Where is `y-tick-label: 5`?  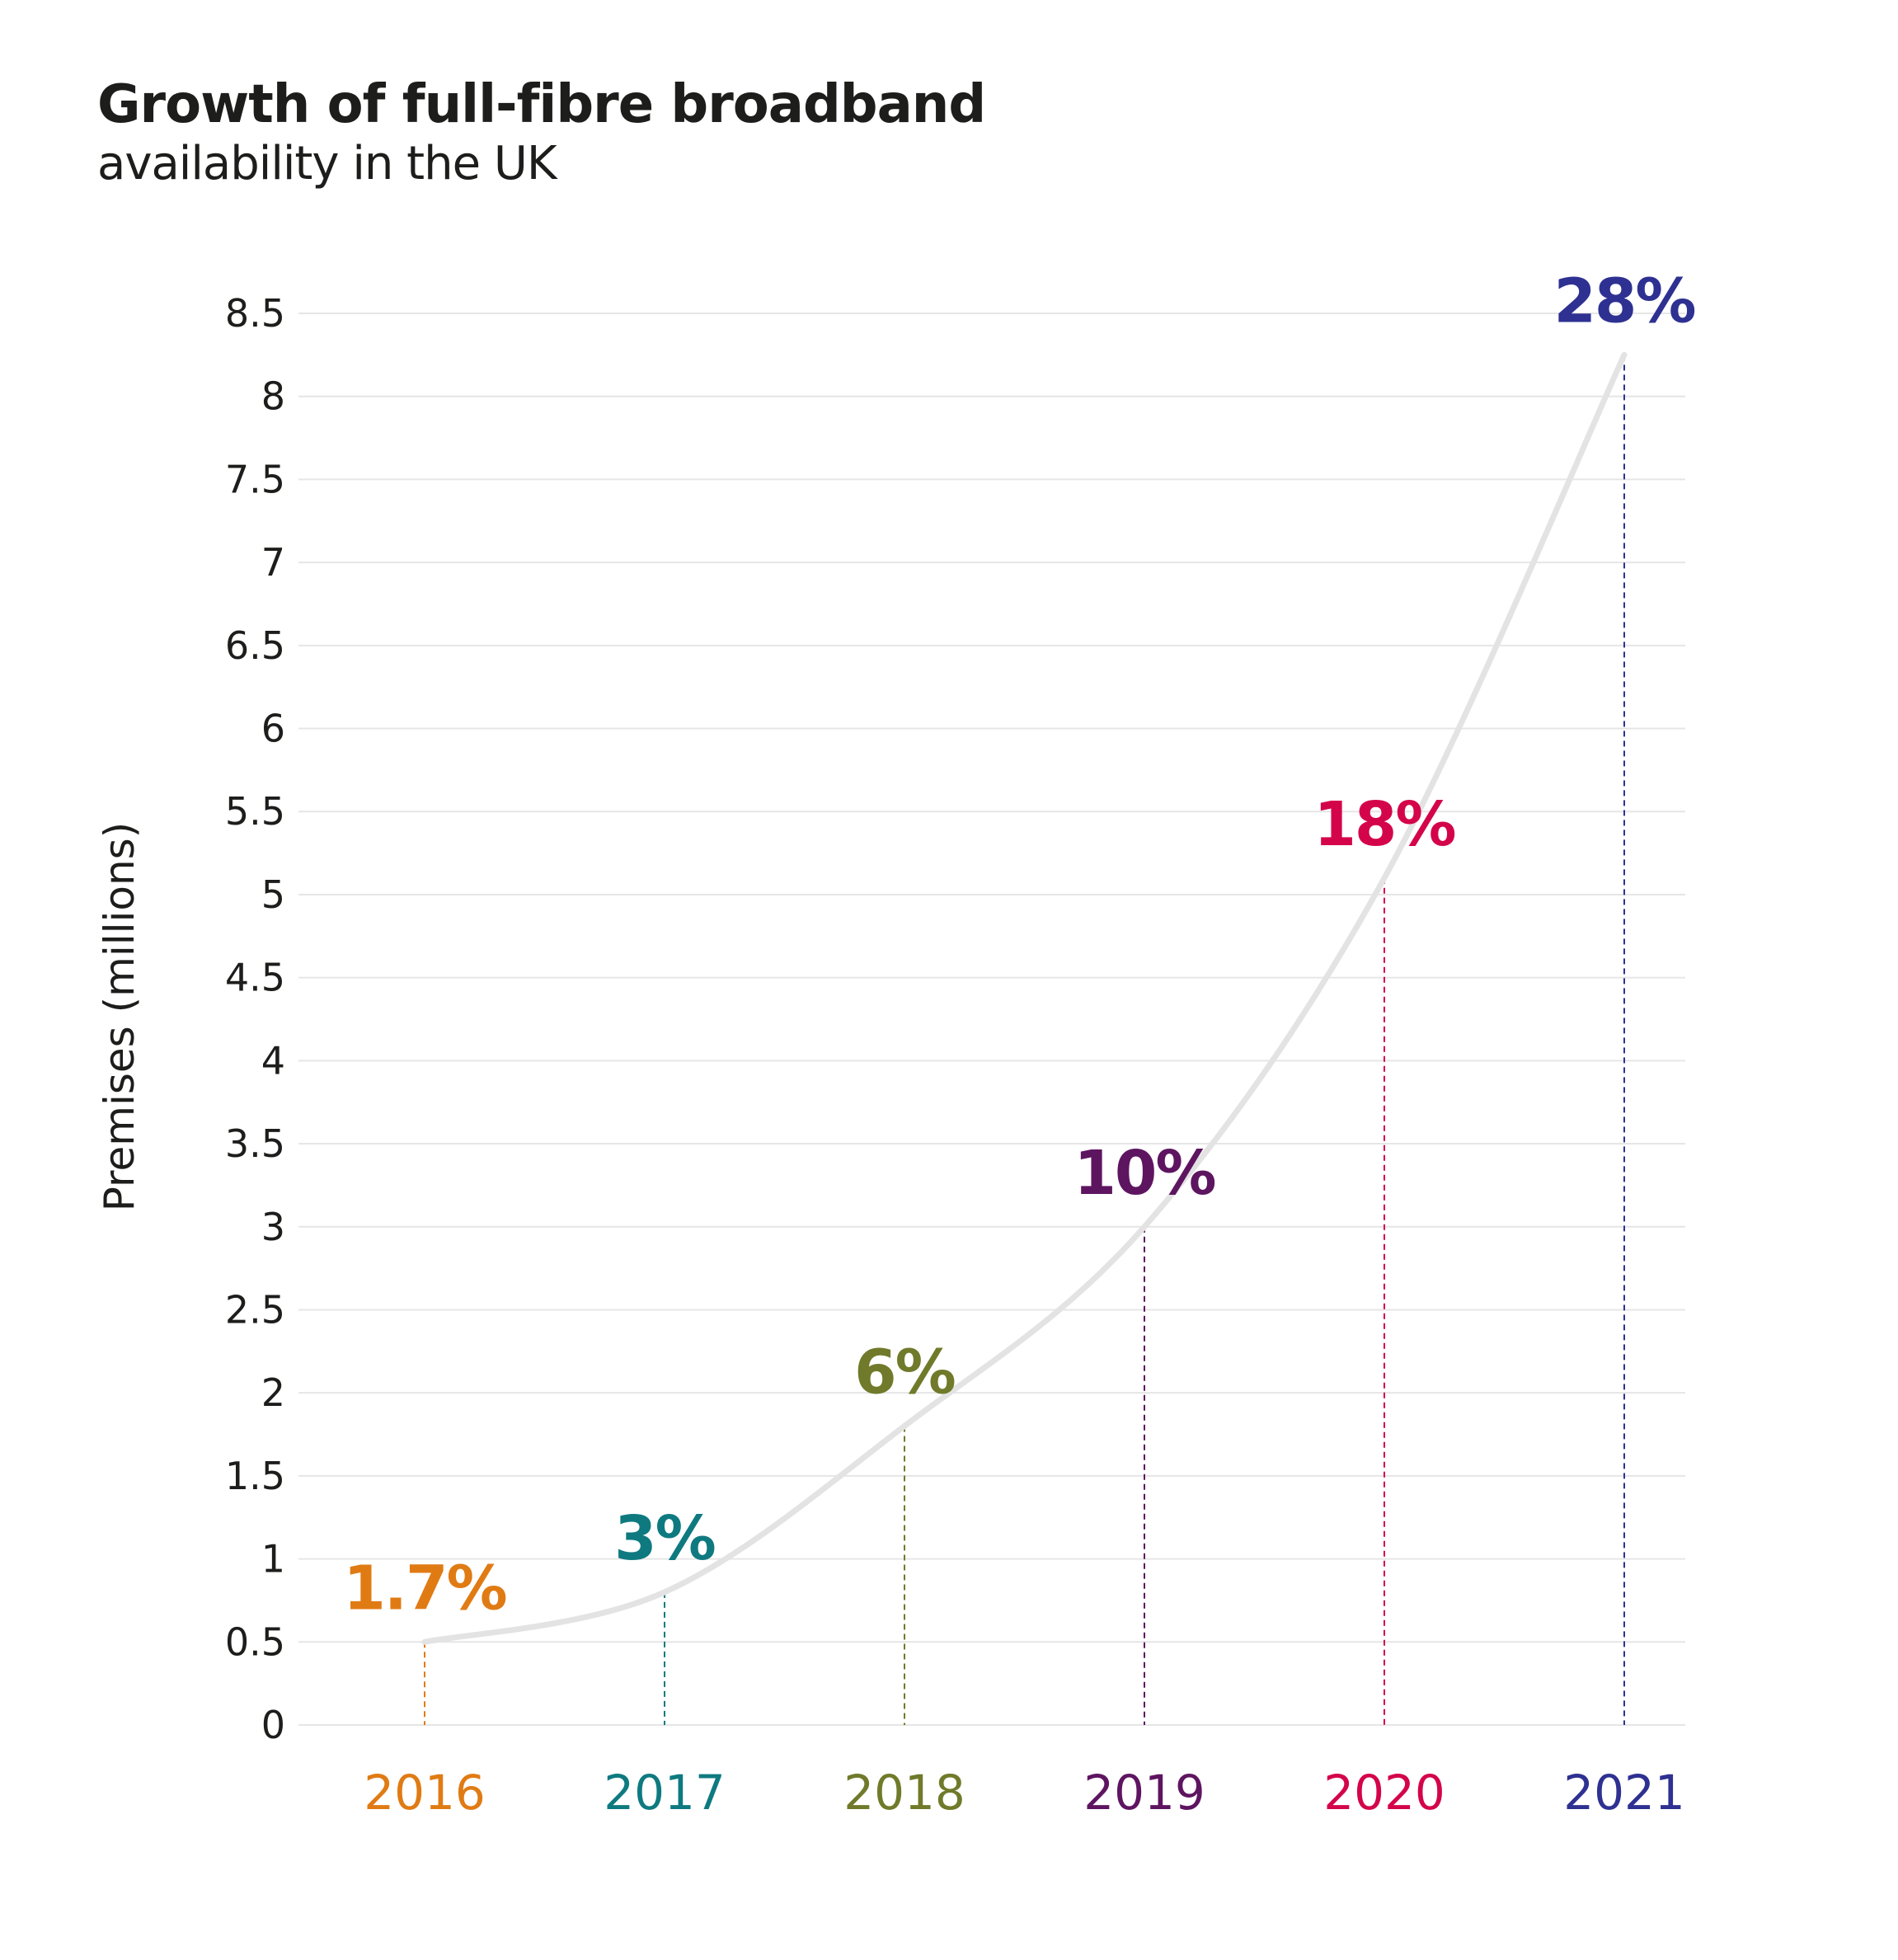
y-tick-label: 5 is located at coordinates (273, 894).